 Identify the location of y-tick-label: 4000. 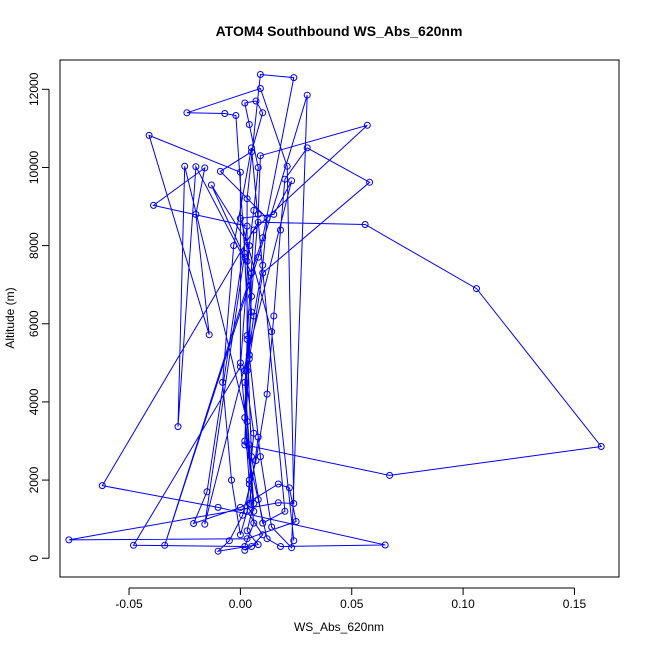
(34, 401).